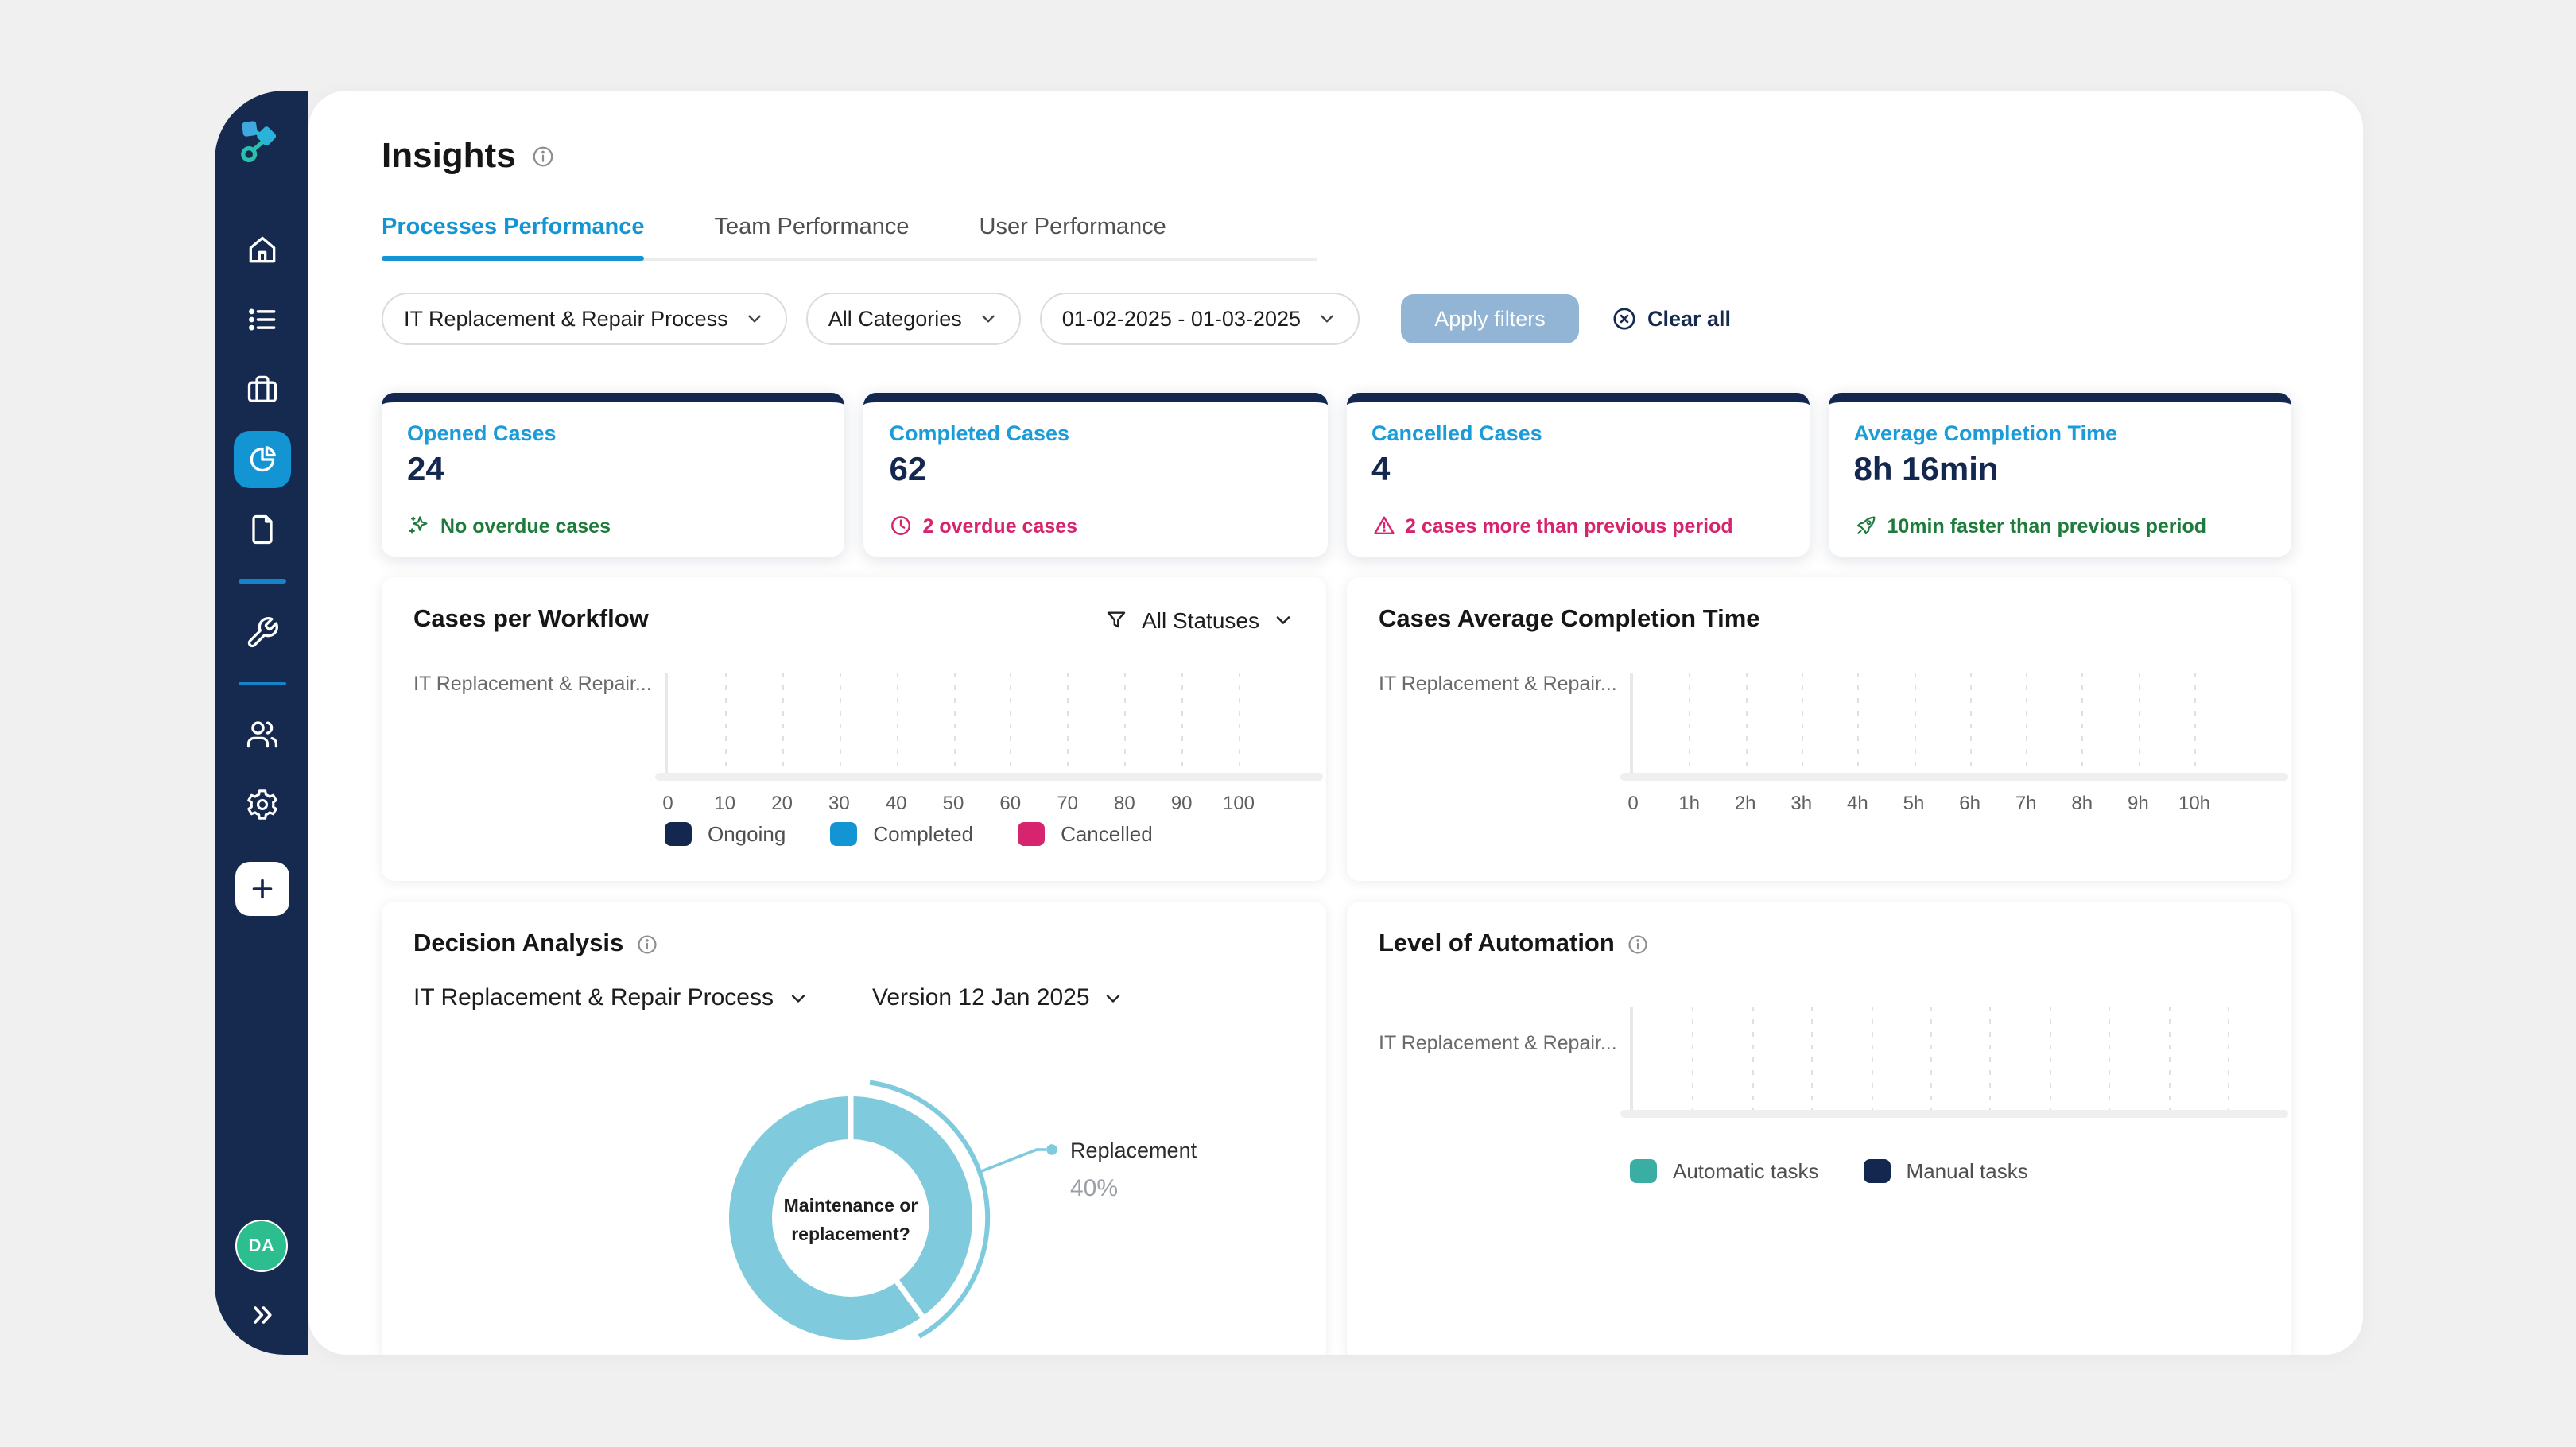  I want to click on apply-filters-button: Apply filters, so click(1490, 318).